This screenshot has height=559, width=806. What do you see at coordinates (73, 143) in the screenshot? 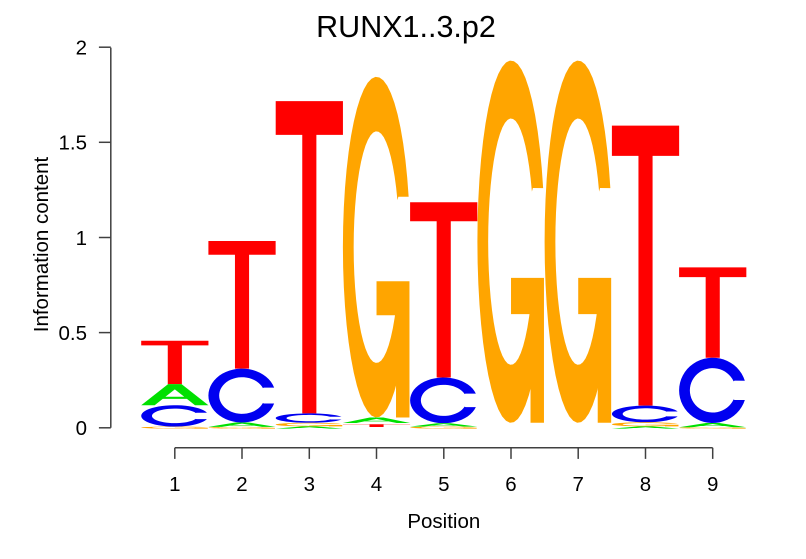
I see `svg-text: 1.5` at bounding box center [73, 143].